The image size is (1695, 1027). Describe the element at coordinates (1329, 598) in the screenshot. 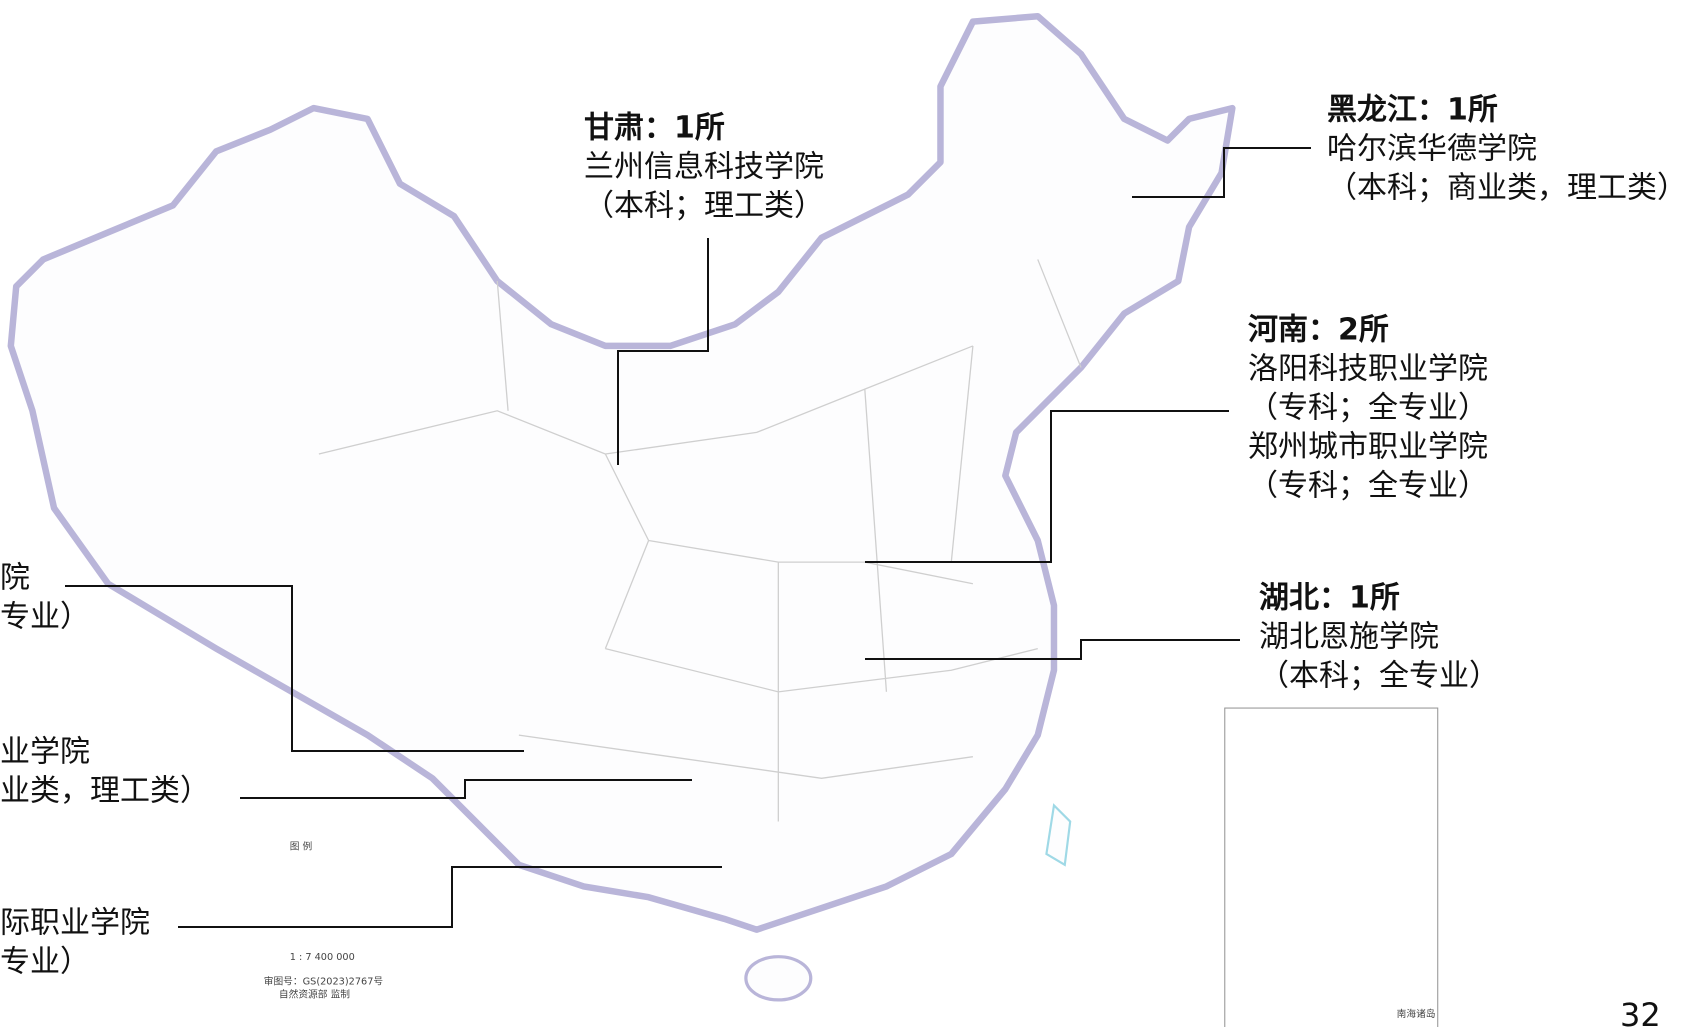

I see `callout-title: 湖北：1所` at that location.